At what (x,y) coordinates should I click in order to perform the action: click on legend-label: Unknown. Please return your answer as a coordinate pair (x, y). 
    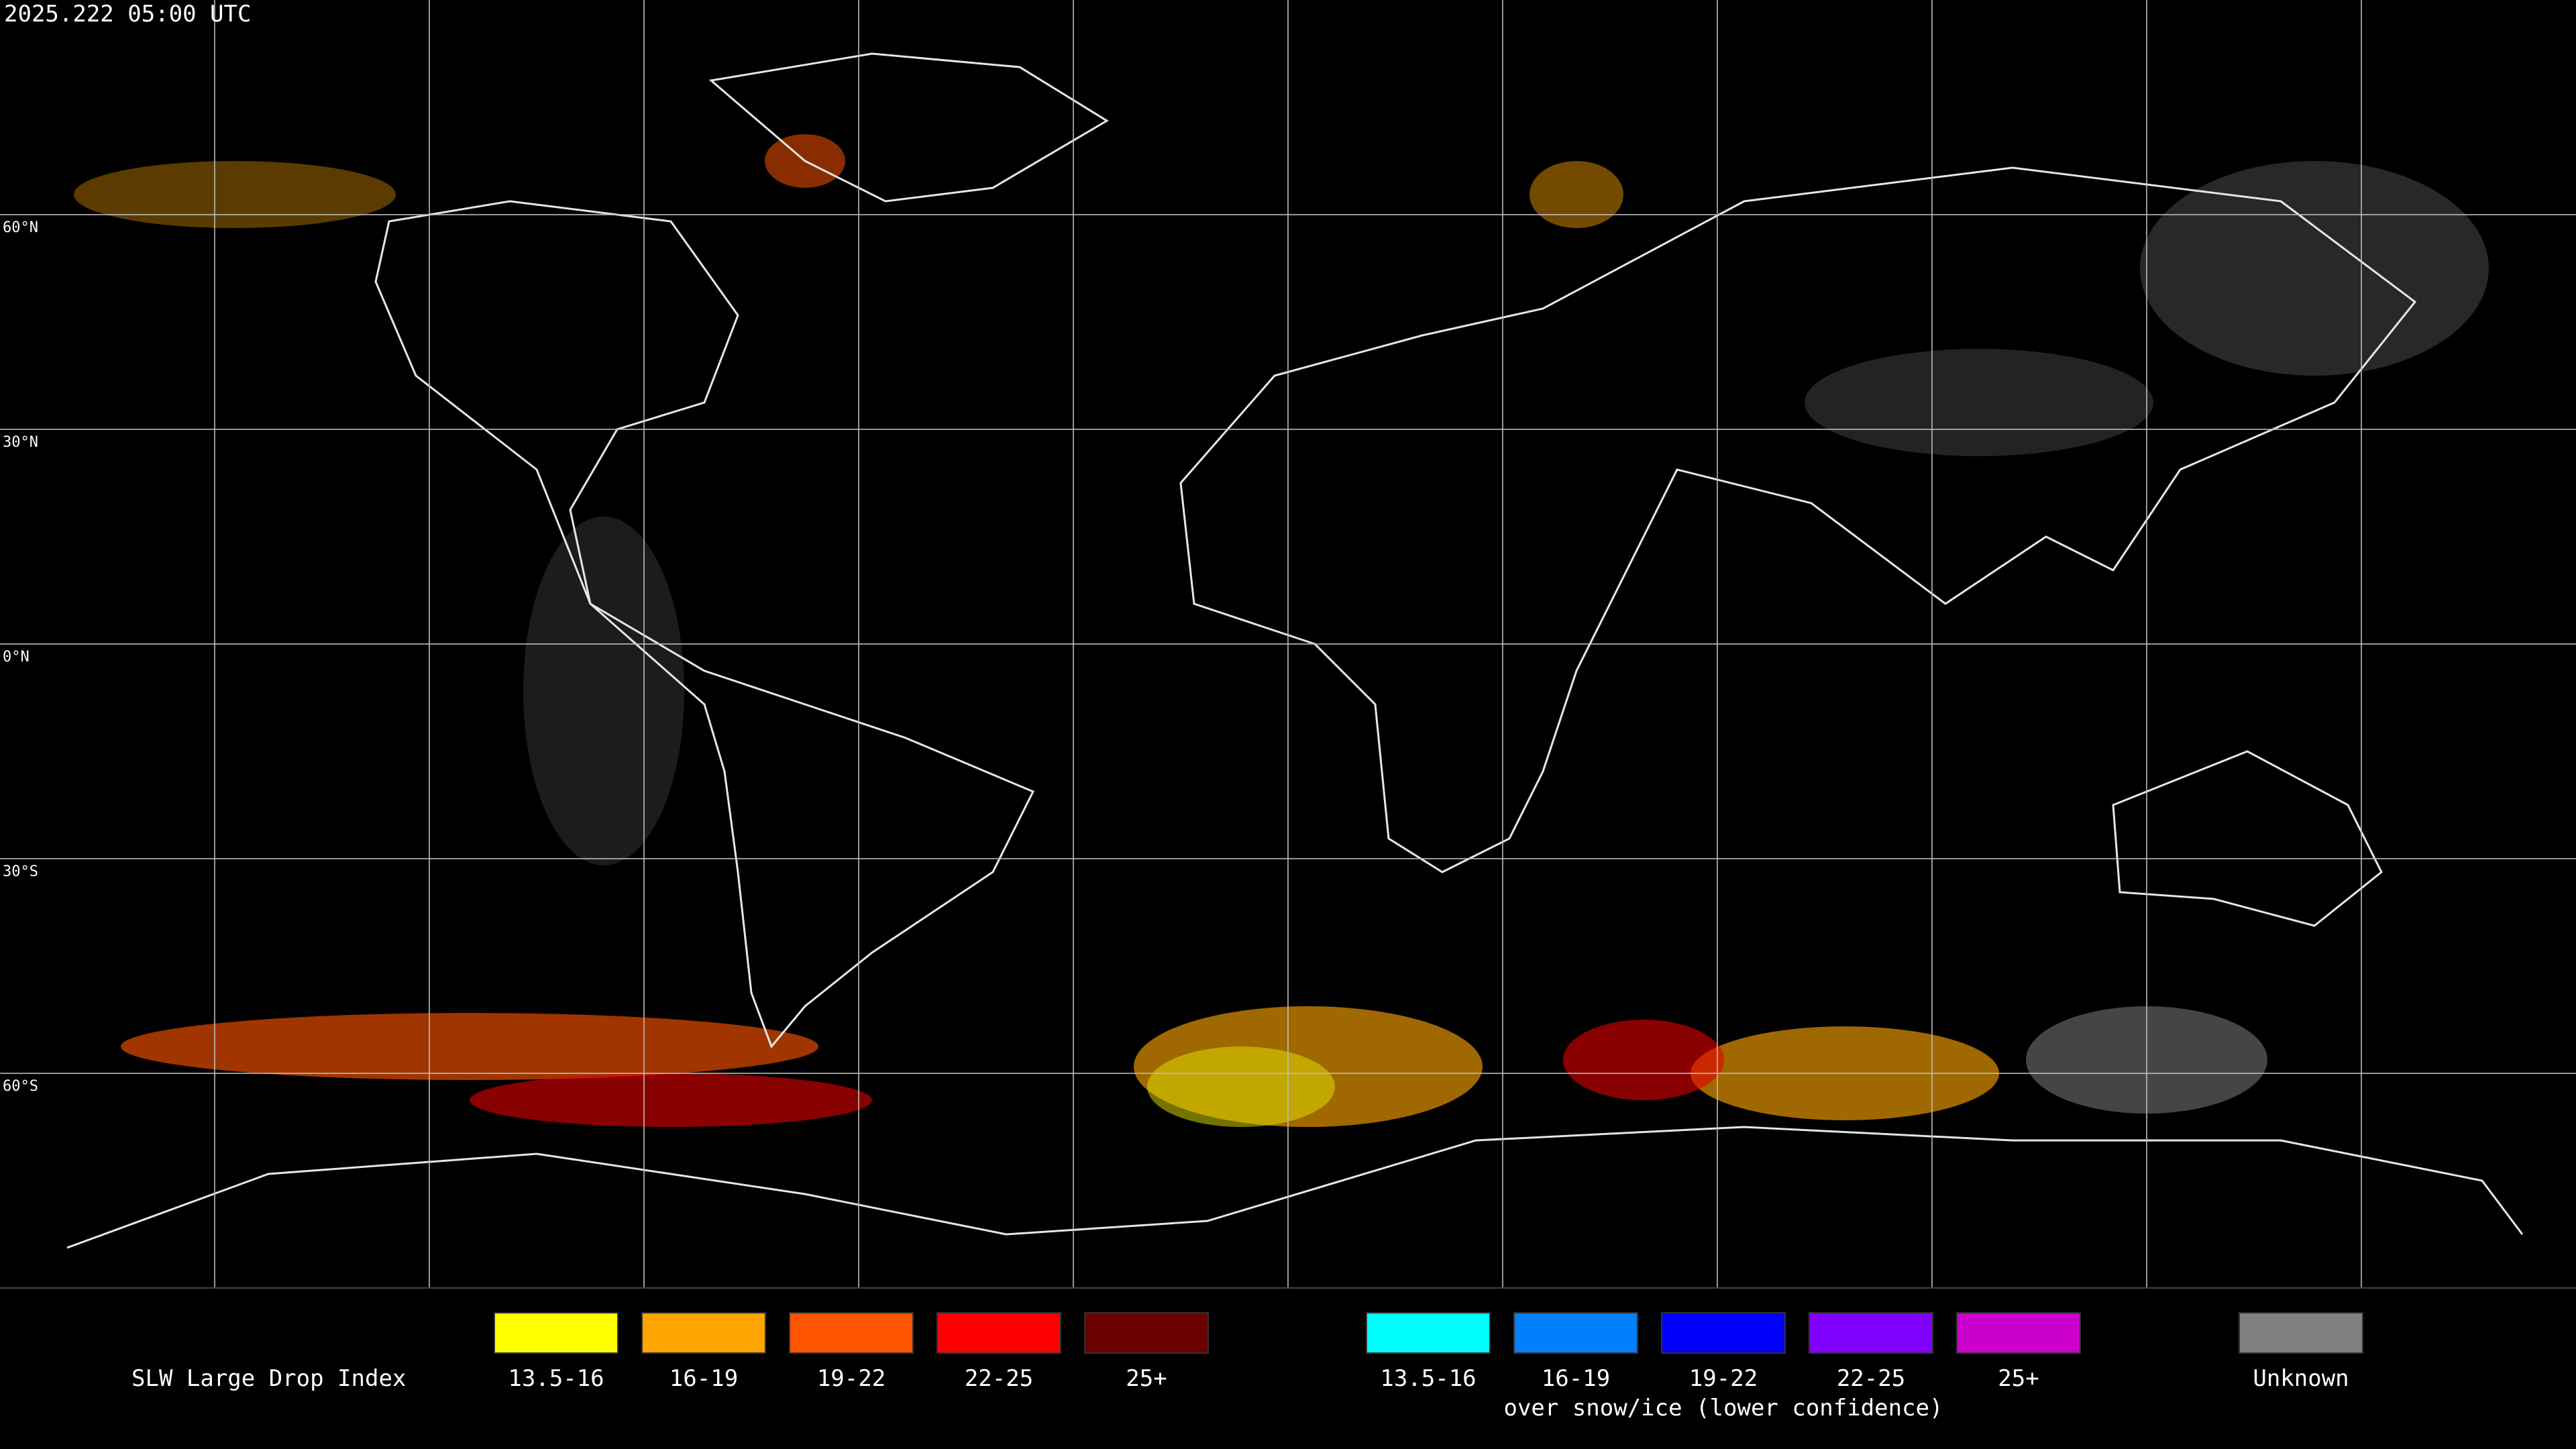
    Looking at the image, I should click on (2301, 1378).